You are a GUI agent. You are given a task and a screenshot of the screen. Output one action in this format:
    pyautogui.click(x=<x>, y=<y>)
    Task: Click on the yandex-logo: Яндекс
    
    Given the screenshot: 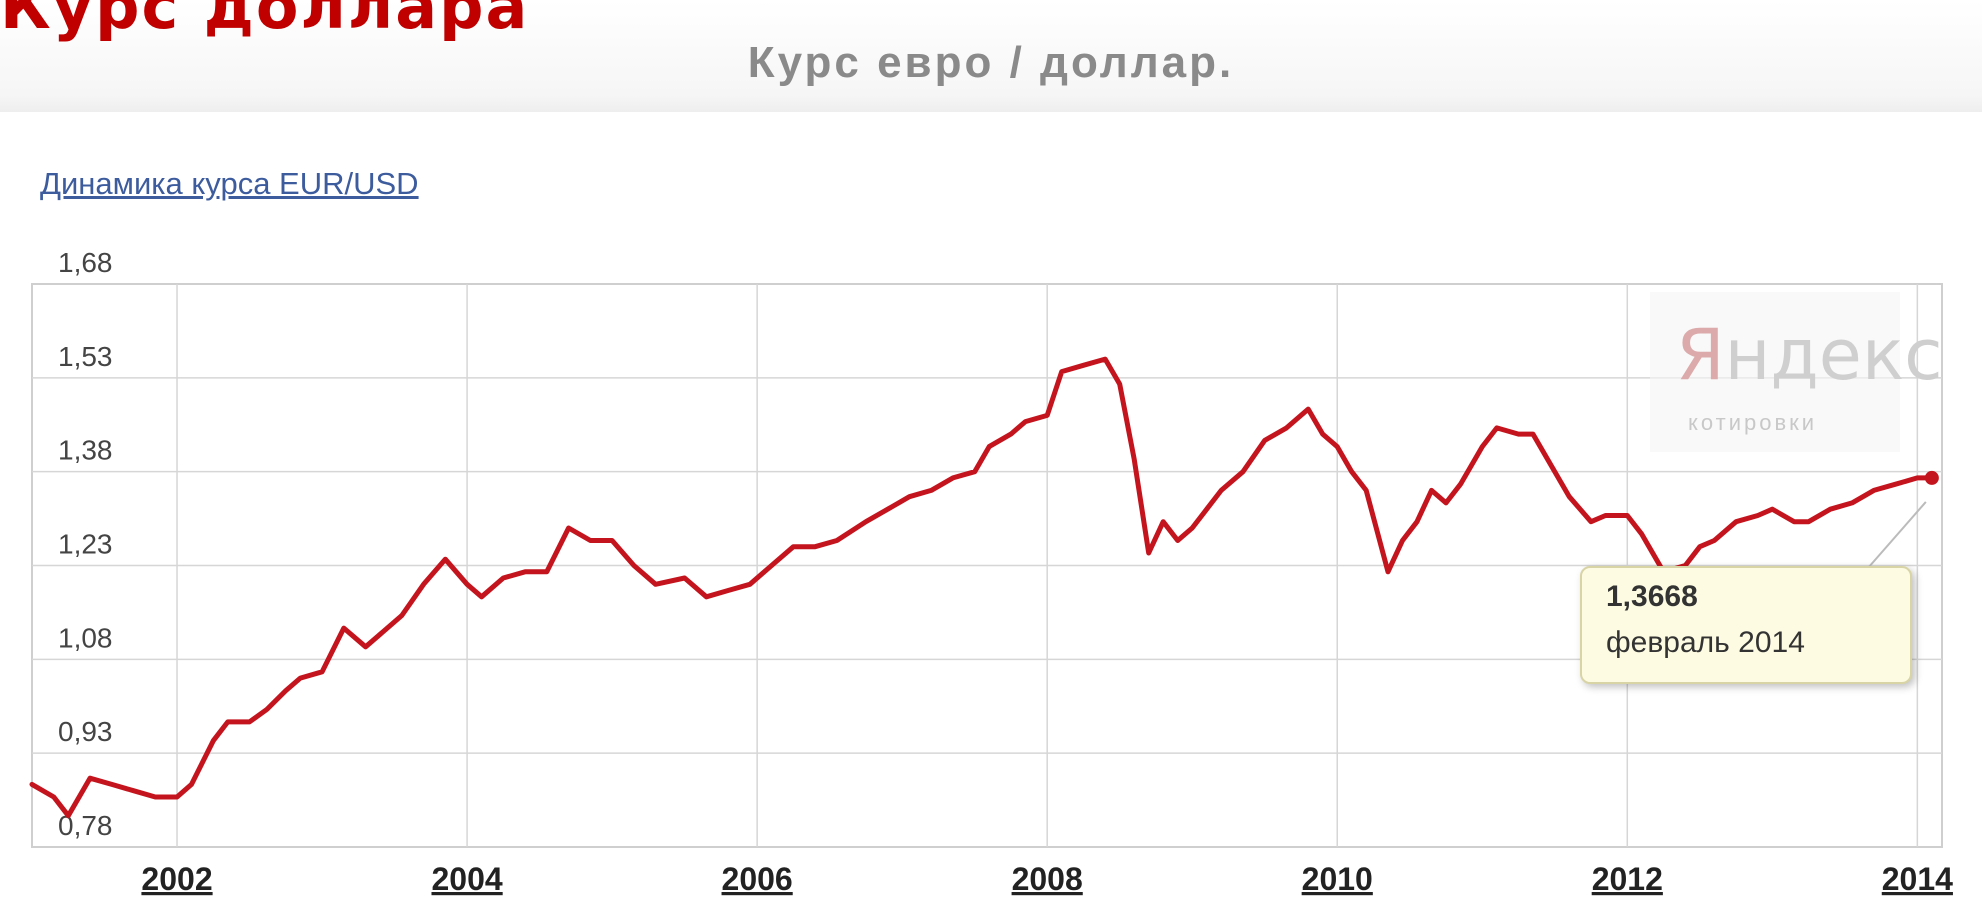 What is the action you would take?
    pyautogui.click(x=1809, y=355)
    